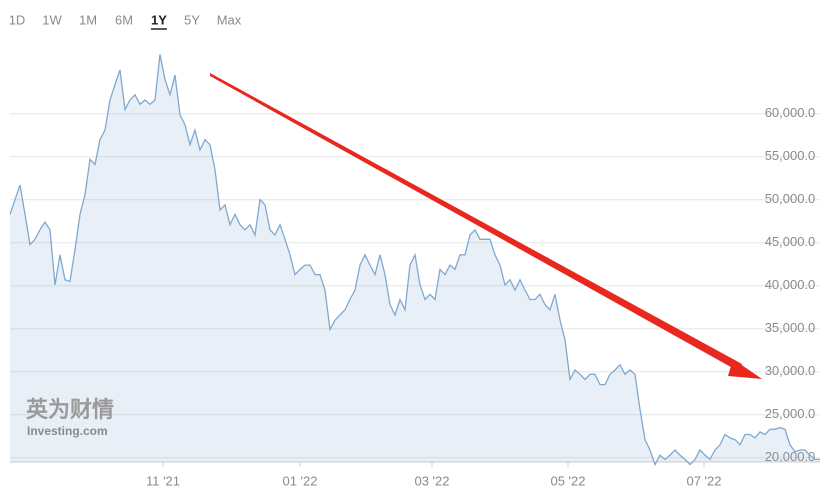 The height and width of the screenshot is (504, 837). I want to click on y-tick-label: 30,000.0, so click(790, 370).